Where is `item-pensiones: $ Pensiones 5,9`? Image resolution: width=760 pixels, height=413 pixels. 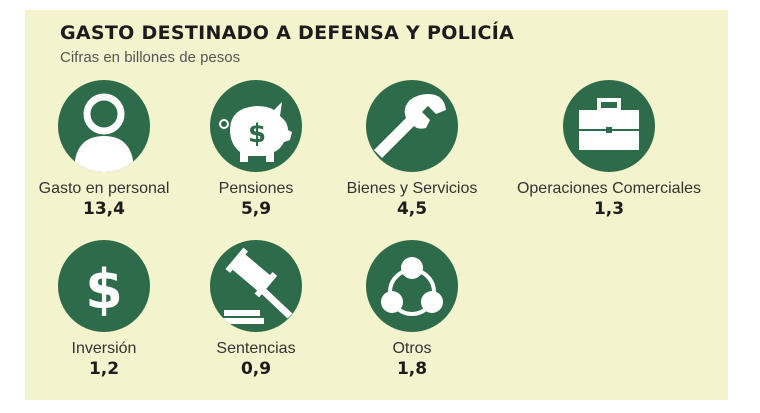
item-pensiones: $ Pensiones 5,9 is located at coordinates (256, 150).